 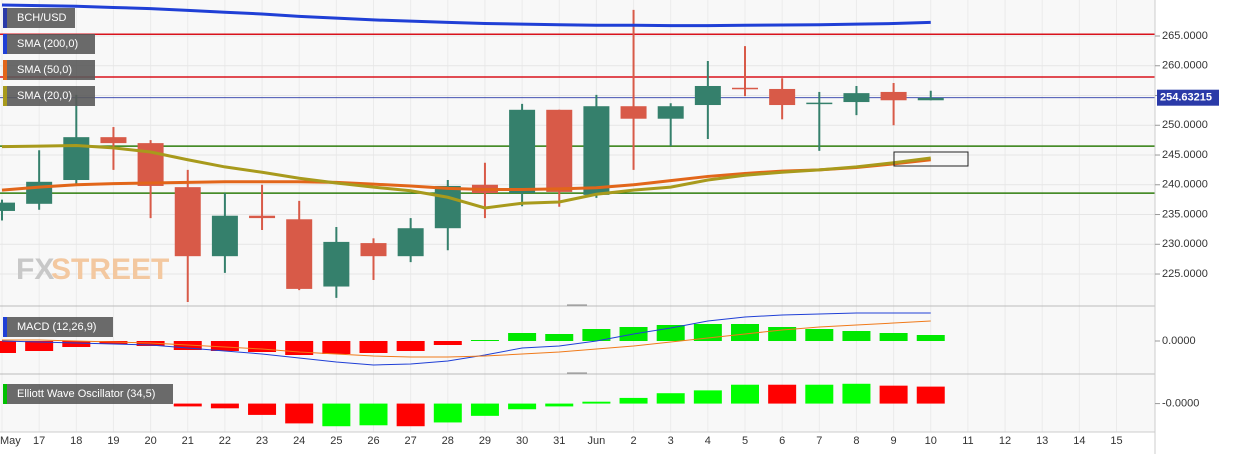 I want to click on y-tick-label: 235.0000, so click(x=1185, y=214).